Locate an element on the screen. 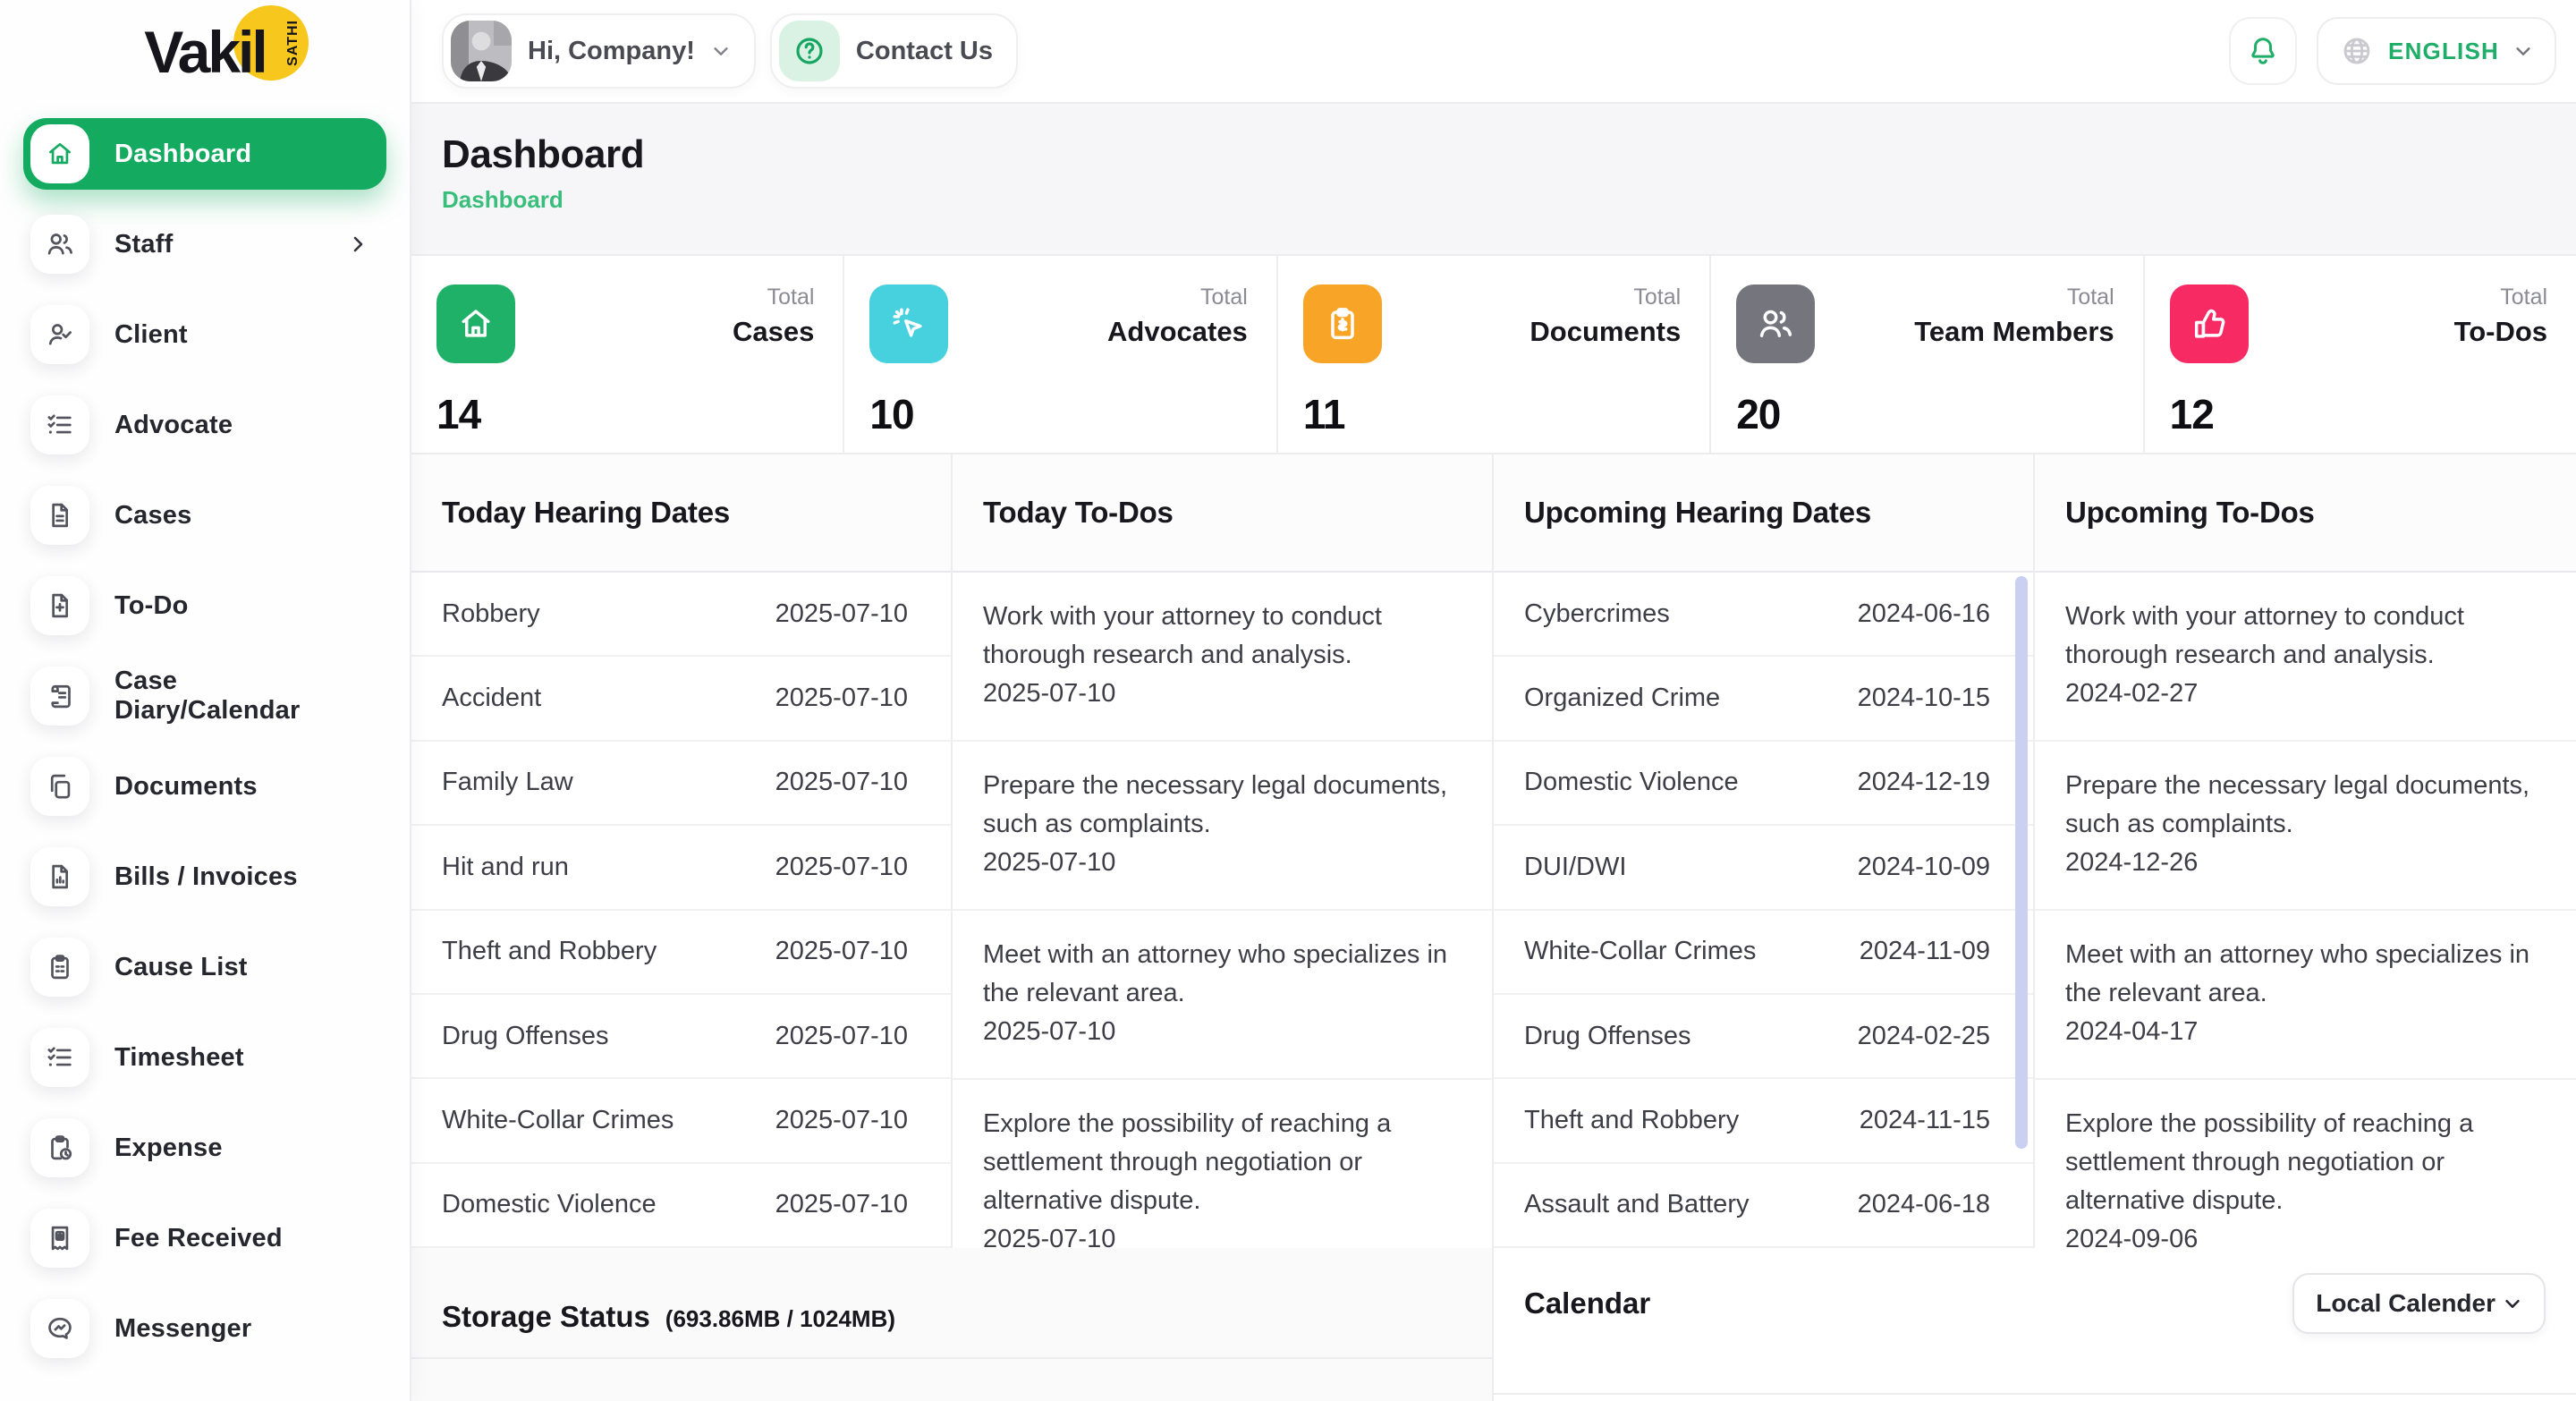 This screenshot has width=2576, height=1401. hearing-date: 2024-11-09 is located at coordinates (1924, 952).